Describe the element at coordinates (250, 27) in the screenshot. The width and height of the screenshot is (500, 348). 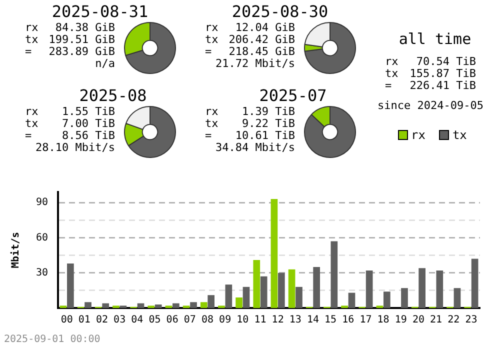
I see `text: rx 12.04 GiB` at that location.